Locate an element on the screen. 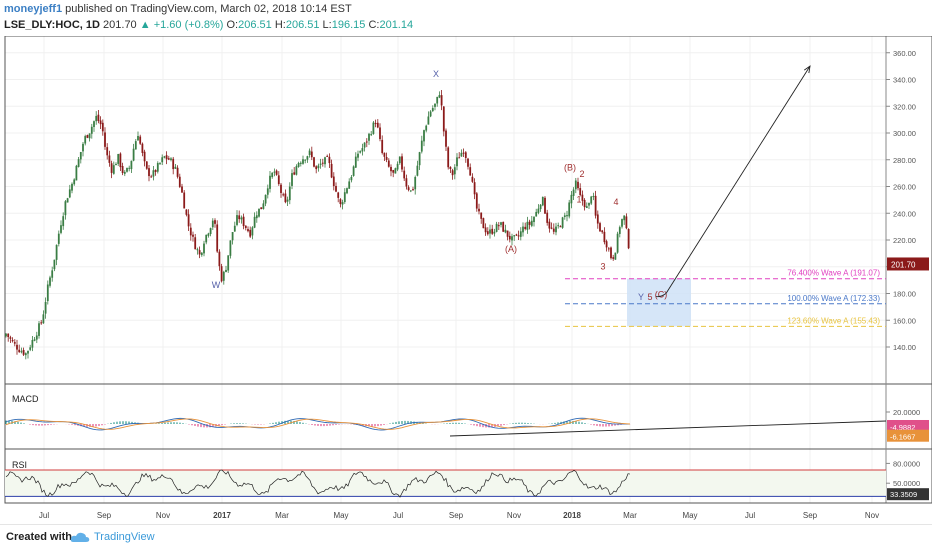  projection-arrow is located at coordinates (733, 181).